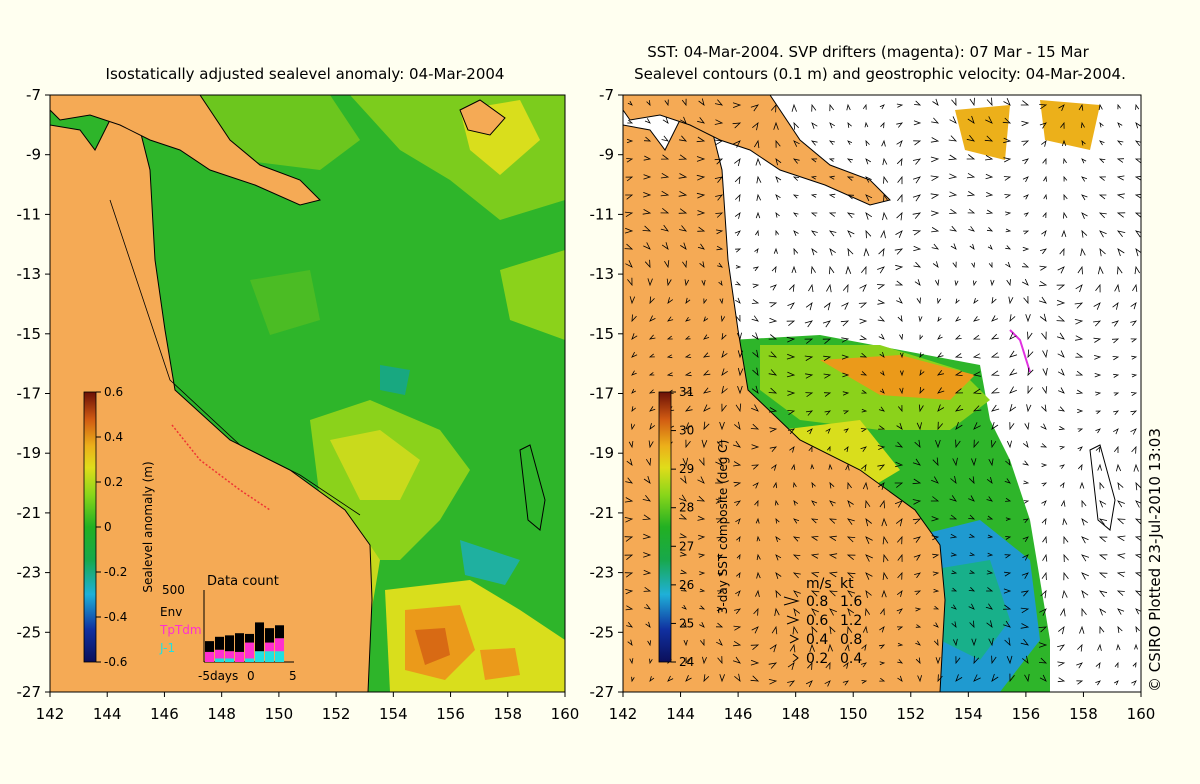 Image resolution: width=1200 pixels, height=784 pixels. Describe the element at coordinates (851, 640) in the screenshot. I see `velocity-legend-kt: 0.8` at that location.